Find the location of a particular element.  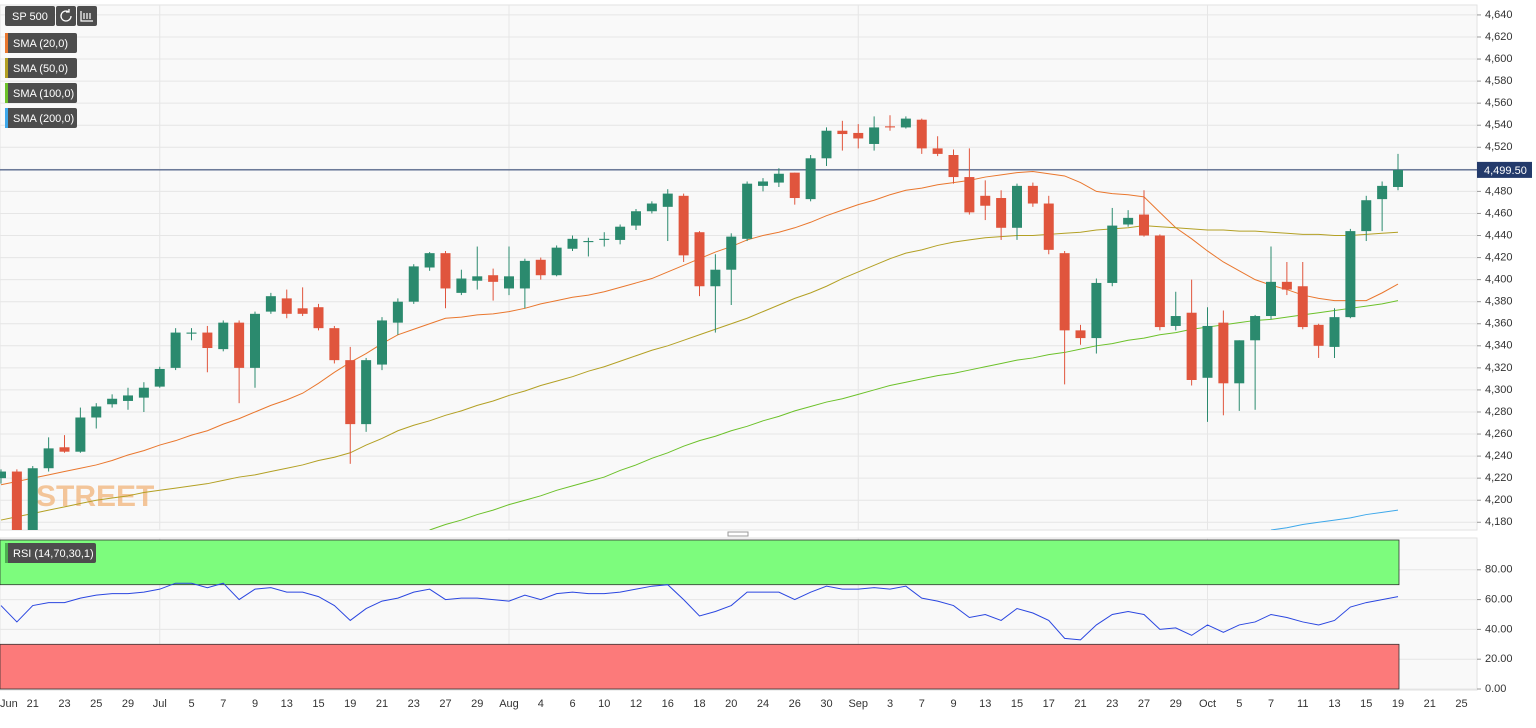

x-tick-label: 17 is located at coordinates (1049, 704).